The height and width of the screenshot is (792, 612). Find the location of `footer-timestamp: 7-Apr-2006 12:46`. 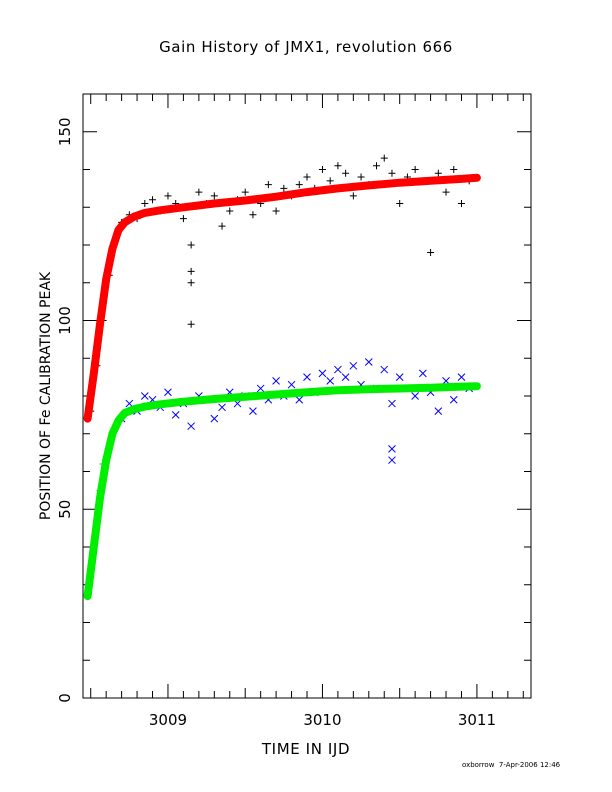

footer-timestamp: 7-Apr-2006 12:46 is located at coordinates (529, 765).